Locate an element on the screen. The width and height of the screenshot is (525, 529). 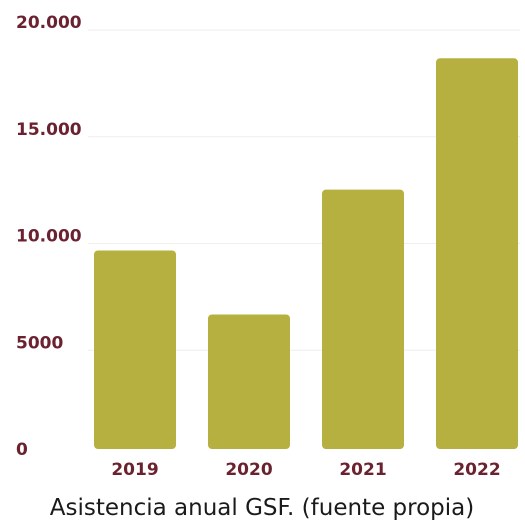
x-tick-label: 2021 is located at coordinates (362, 470).